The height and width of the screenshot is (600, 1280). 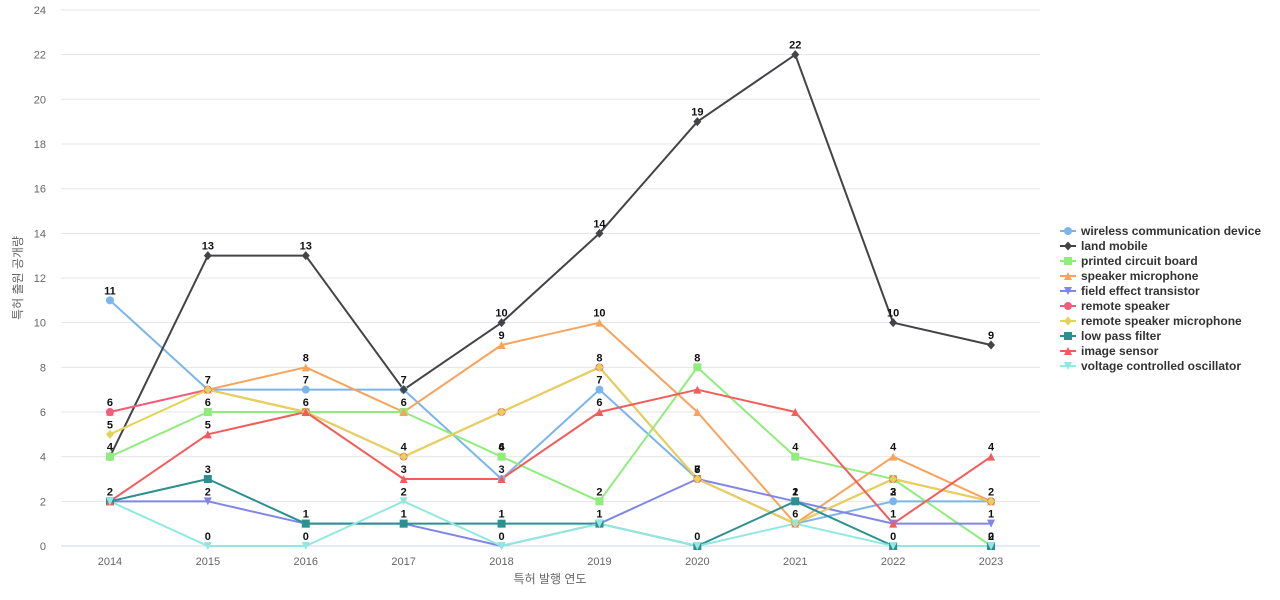 What do you see at coordinates (1160, 231) in the screenshot?
I see `legend-item: wireless communication device` at bounding box center [1160, 231].